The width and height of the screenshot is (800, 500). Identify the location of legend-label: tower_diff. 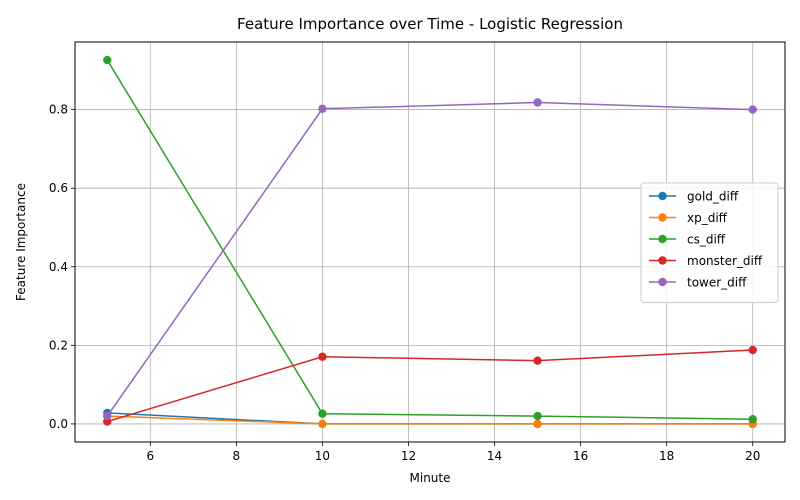
(717, 283).